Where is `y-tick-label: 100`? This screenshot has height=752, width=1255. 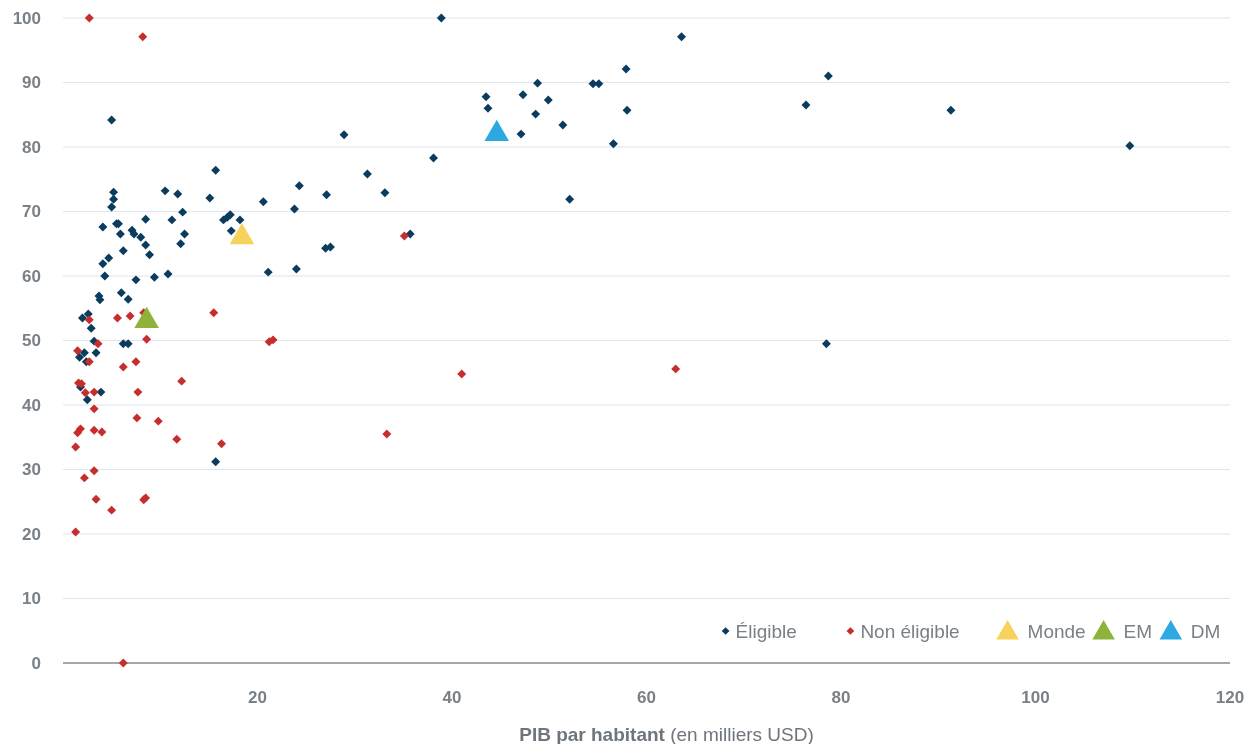 y-tick-label: 100 is located at coordinates (26, 18).